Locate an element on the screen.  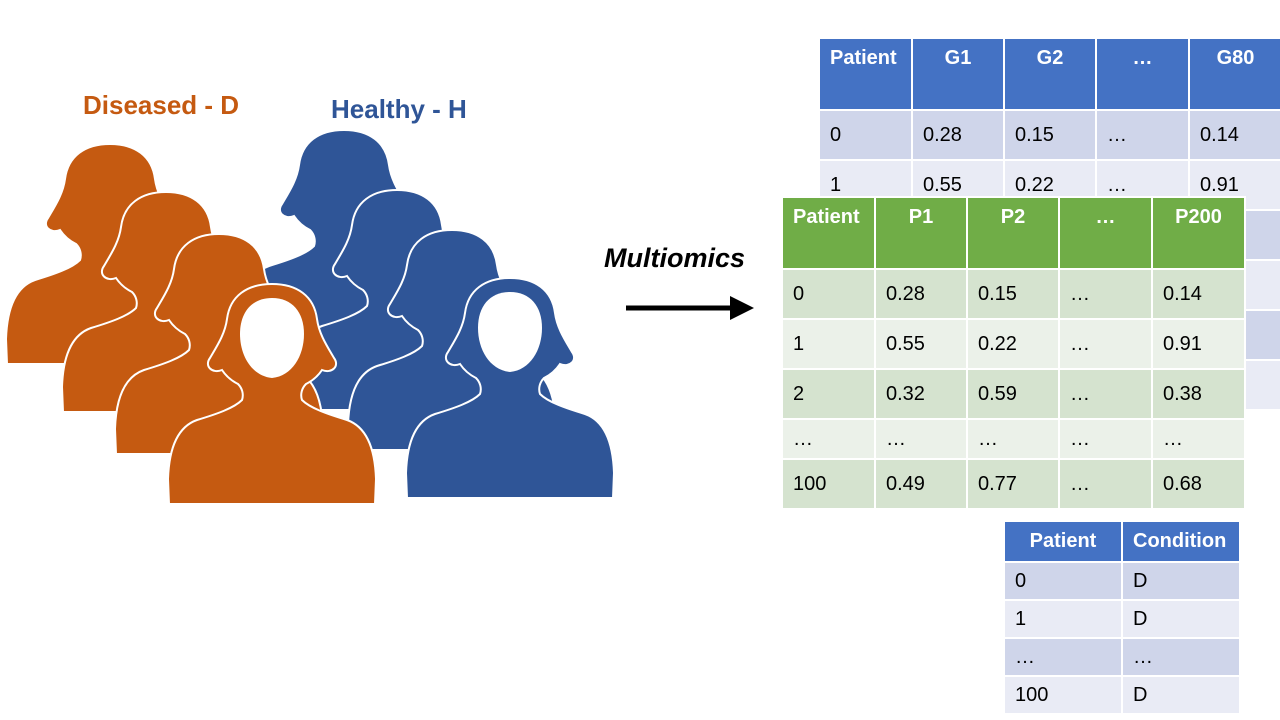
header-cell: G2 is located at coordinates (1050, 74).